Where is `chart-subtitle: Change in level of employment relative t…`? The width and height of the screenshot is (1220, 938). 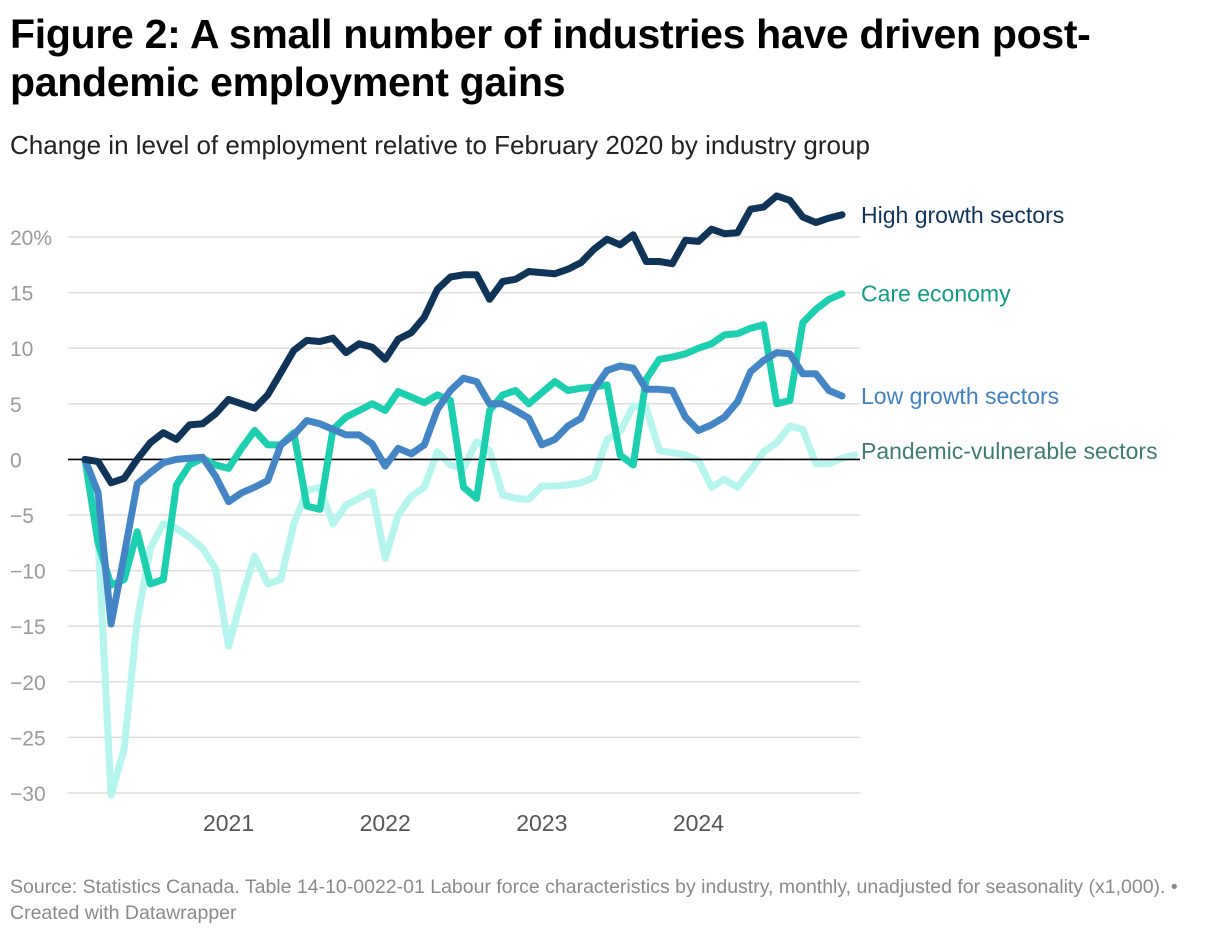 chart-subtitle: Change in level of employment relative t… is located at coordinates (440, 145).